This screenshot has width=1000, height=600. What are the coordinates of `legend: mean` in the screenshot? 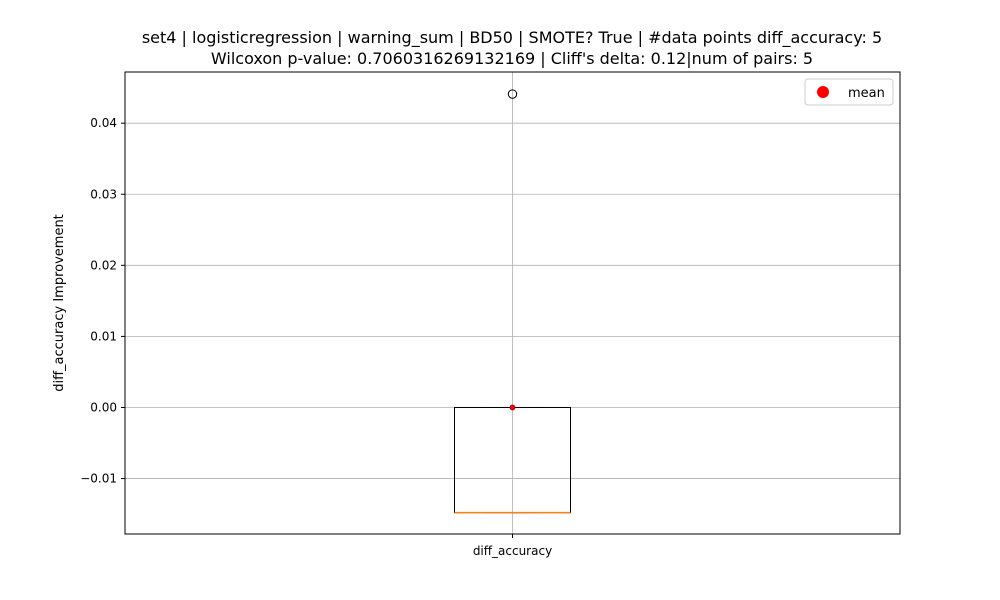 It's located at (849, 92).